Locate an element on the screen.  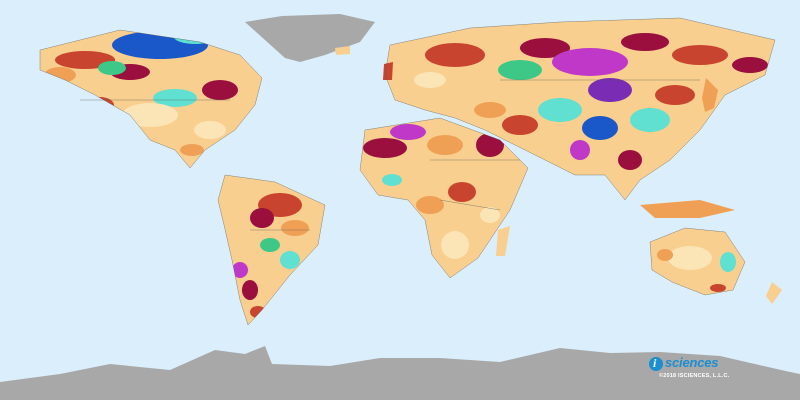
indonesia-islands is located at coordinates (687, 209).